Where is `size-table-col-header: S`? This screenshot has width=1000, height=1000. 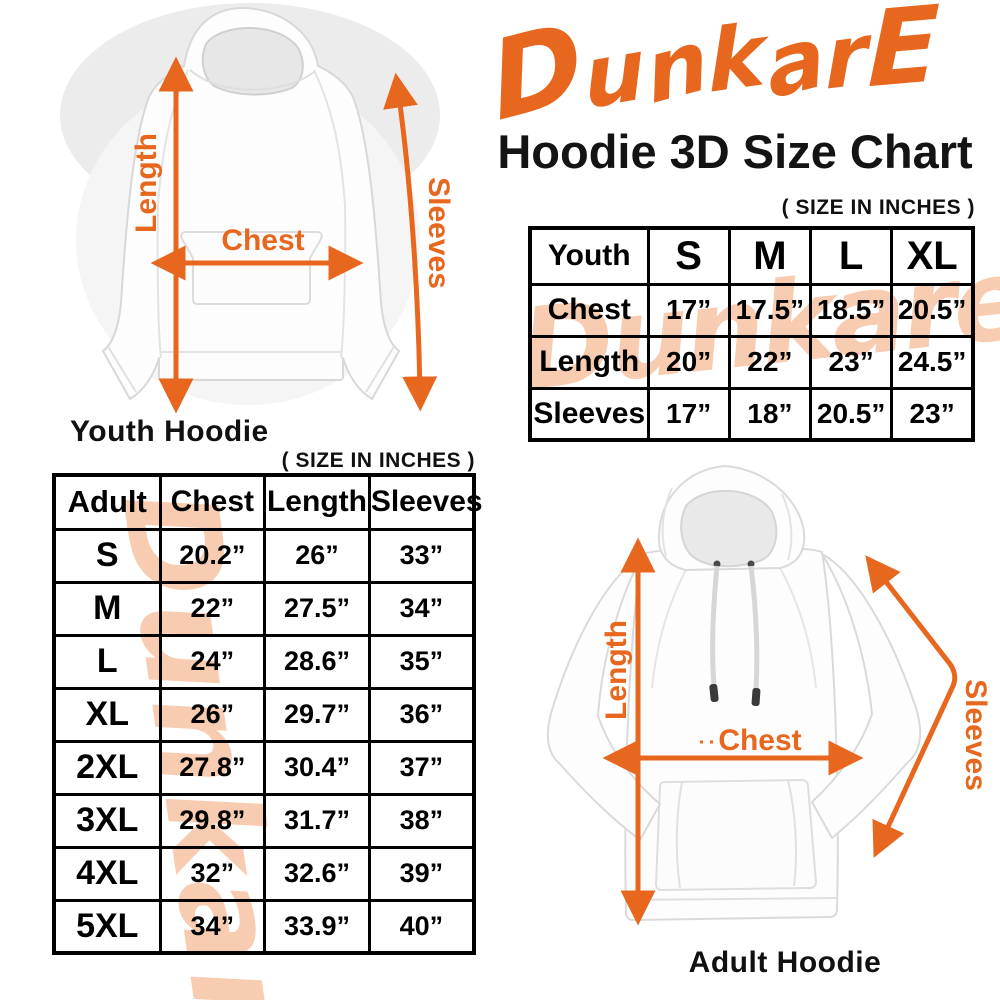 size-table-col-header: S is located at coordinates (688, 256).